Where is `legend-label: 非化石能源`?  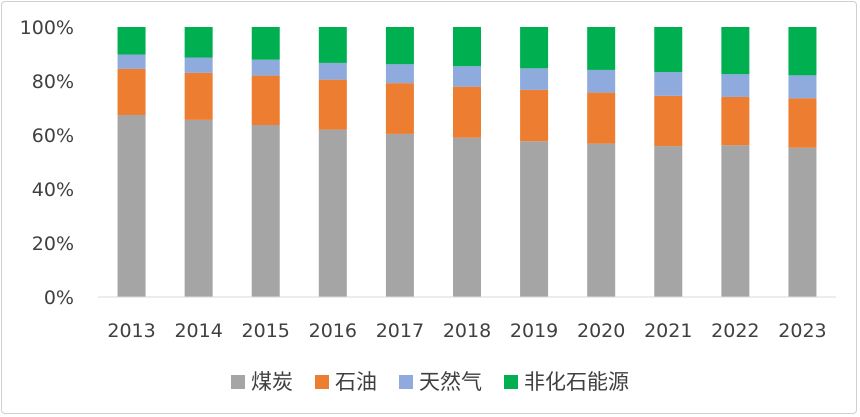
legend-label: 非化石能源 is located at coordinates (576, 382).